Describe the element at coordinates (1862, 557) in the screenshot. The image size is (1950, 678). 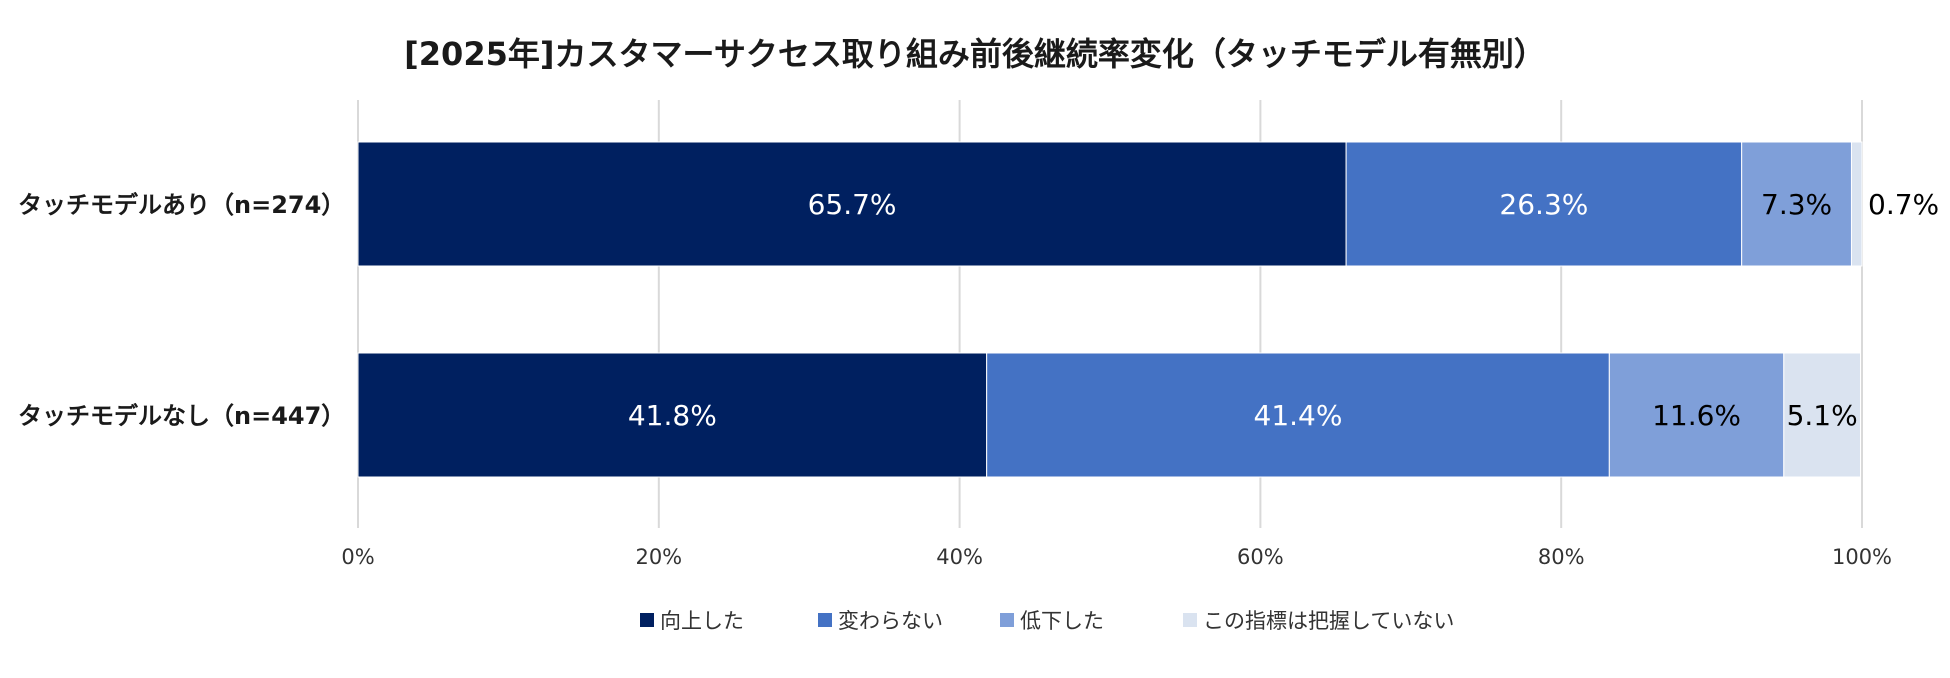
I see `x-tick-label: 100%` at that location.